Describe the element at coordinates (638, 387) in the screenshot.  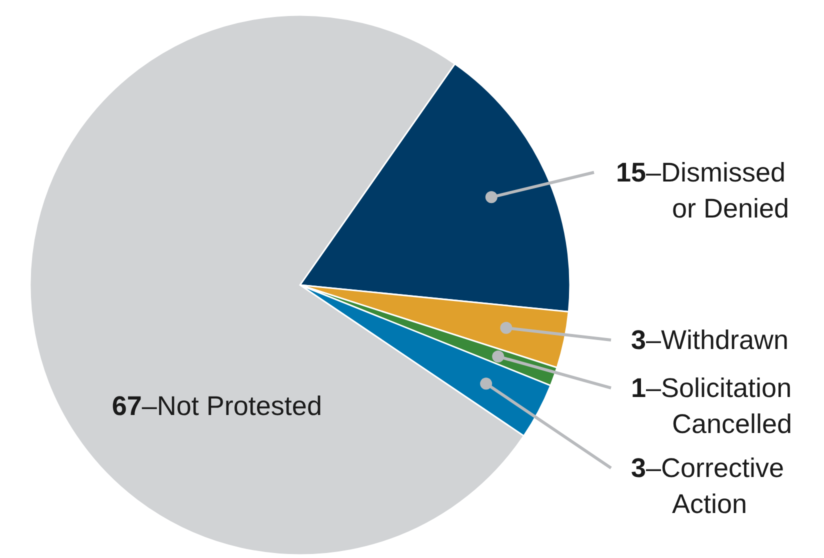
I see `data-label: 1` at that location.